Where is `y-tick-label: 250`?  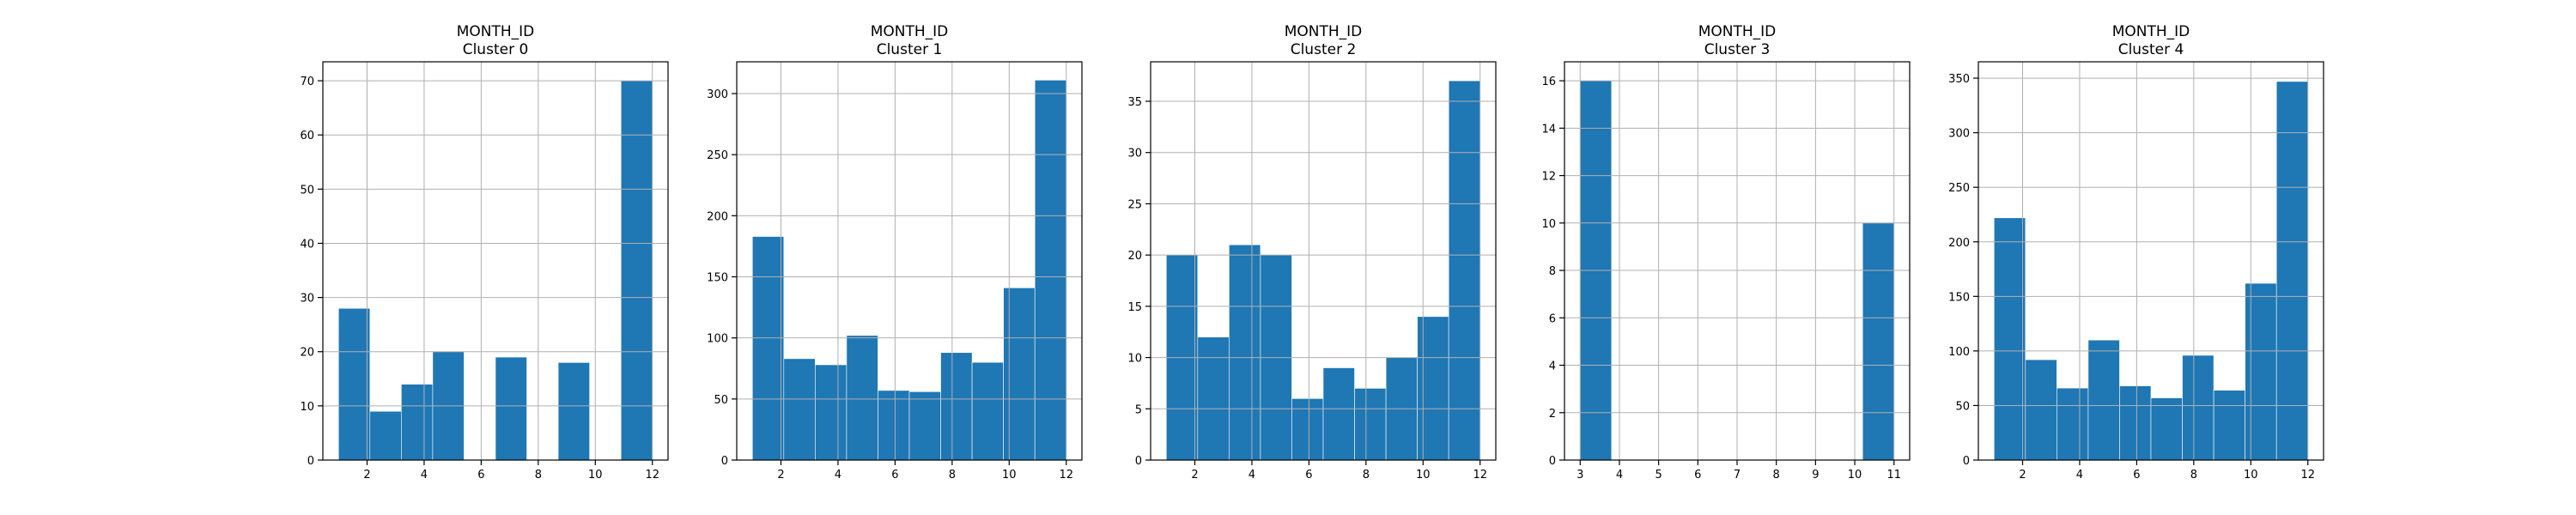 y-tick-label: 250 is located at coordinates (1959, 188).